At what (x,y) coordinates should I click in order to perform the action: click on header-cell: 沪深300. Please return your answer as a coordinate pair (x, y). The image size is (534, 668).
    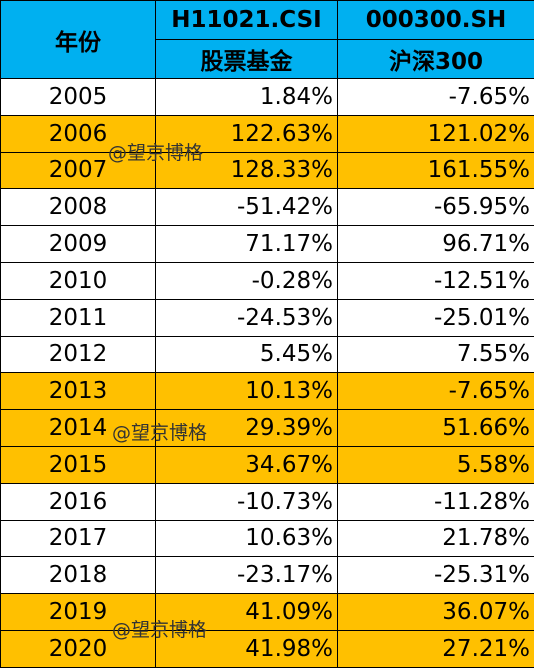
    Looking at the image, I should click on (436, 59).